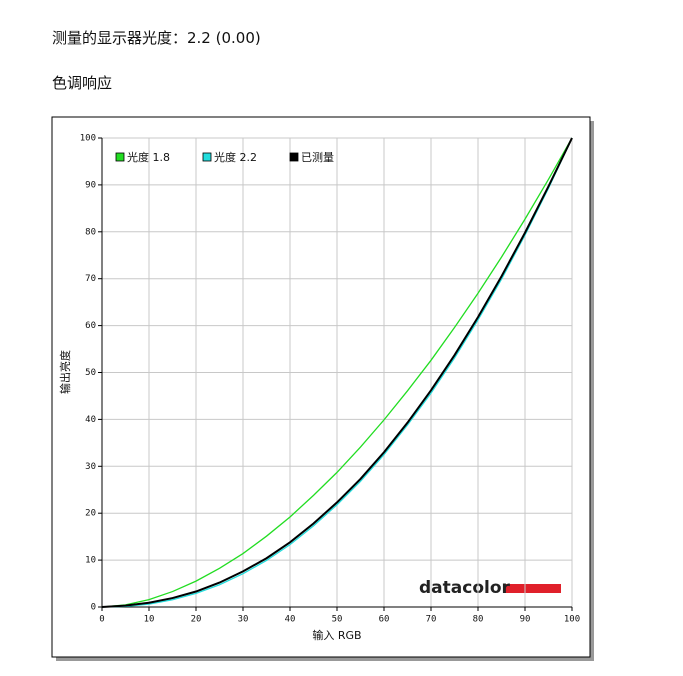  Describe the element at coordinates (533, 588) in the screenshot. I see `logo-bar` at that location.